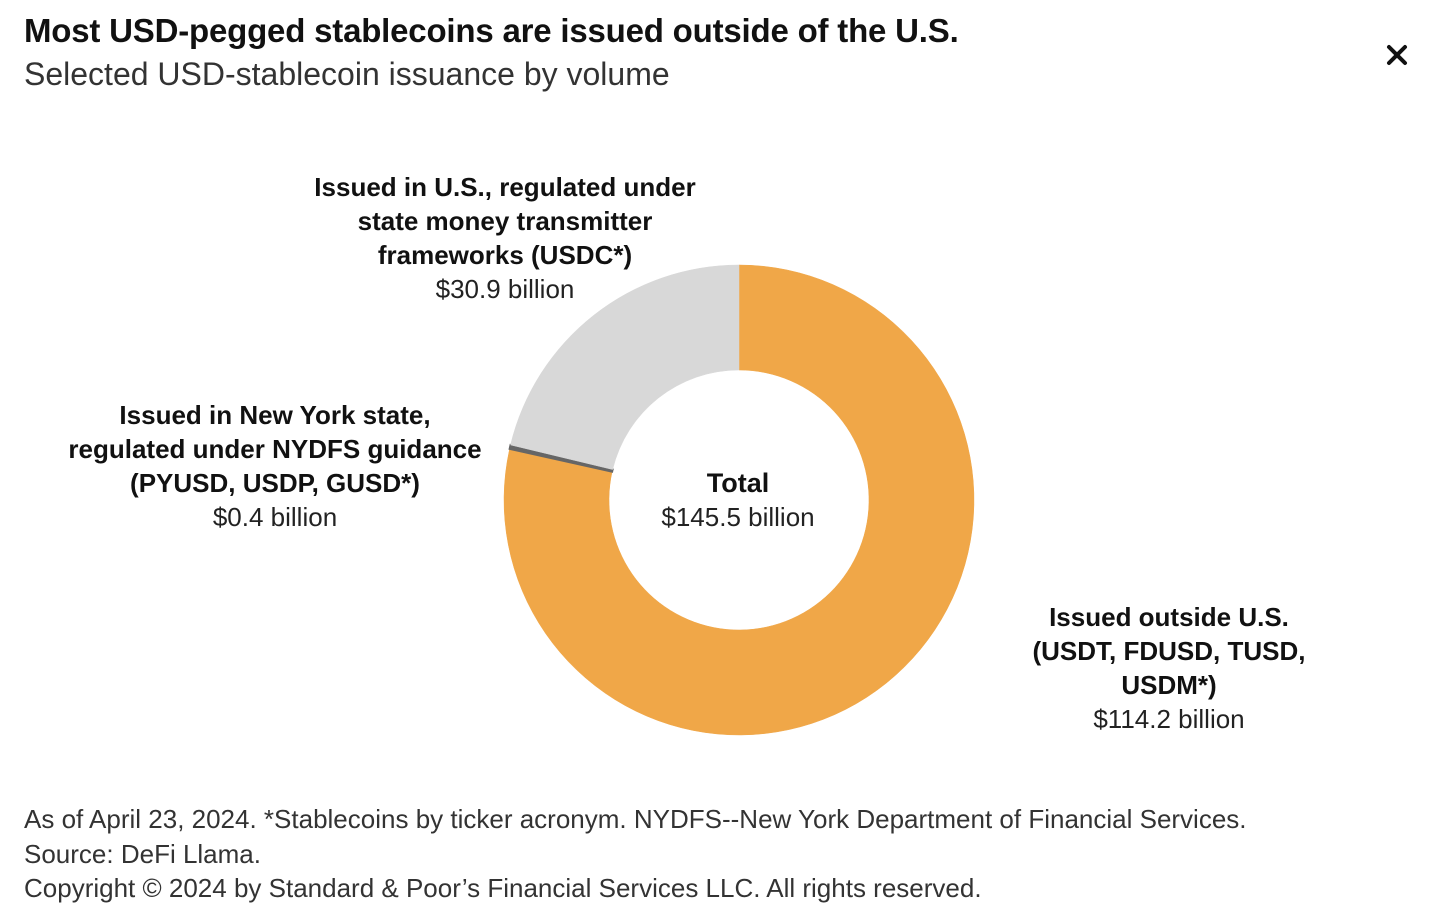  What do you see at coordinates (505, 289) in the screenshot?
I see `slice-value-us-state: $30.9 billion` at bounding box center [505, 289].